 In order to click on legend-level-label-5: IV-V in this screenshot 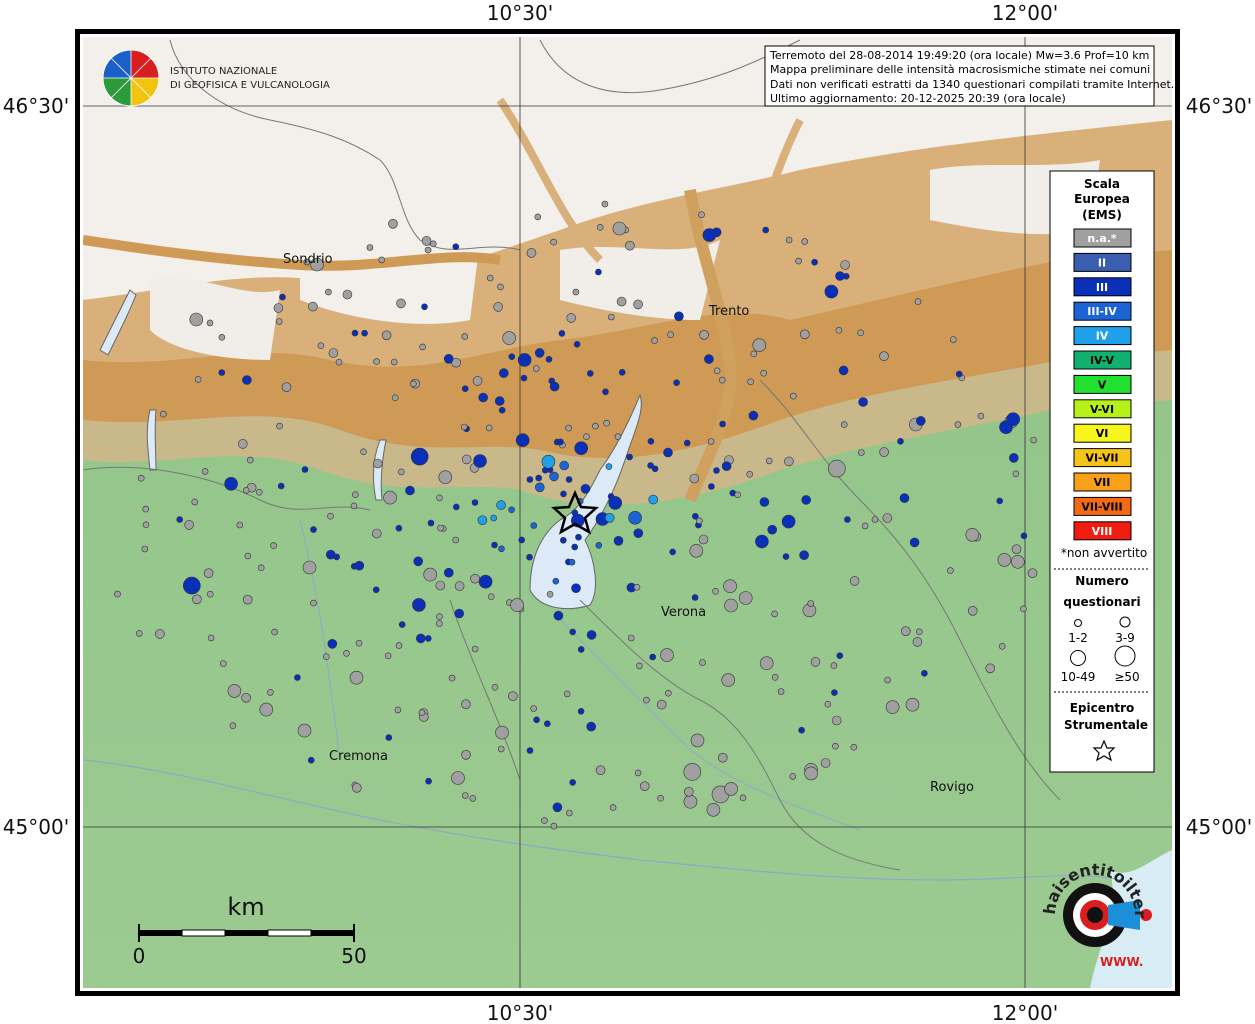, I will do `click(1102, 360)`.